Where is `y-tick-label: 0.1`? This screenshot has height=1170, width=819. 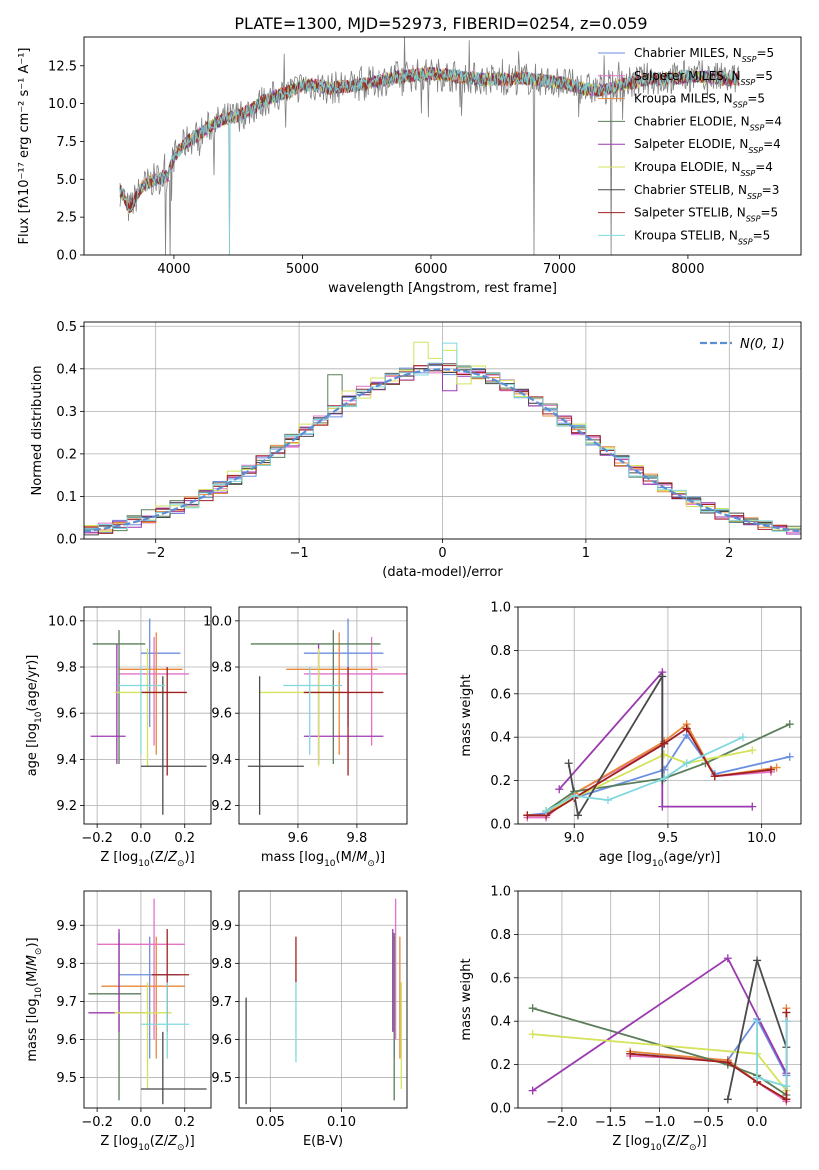
y-tick-label: 0.1 is located at coordinates (66, 497).